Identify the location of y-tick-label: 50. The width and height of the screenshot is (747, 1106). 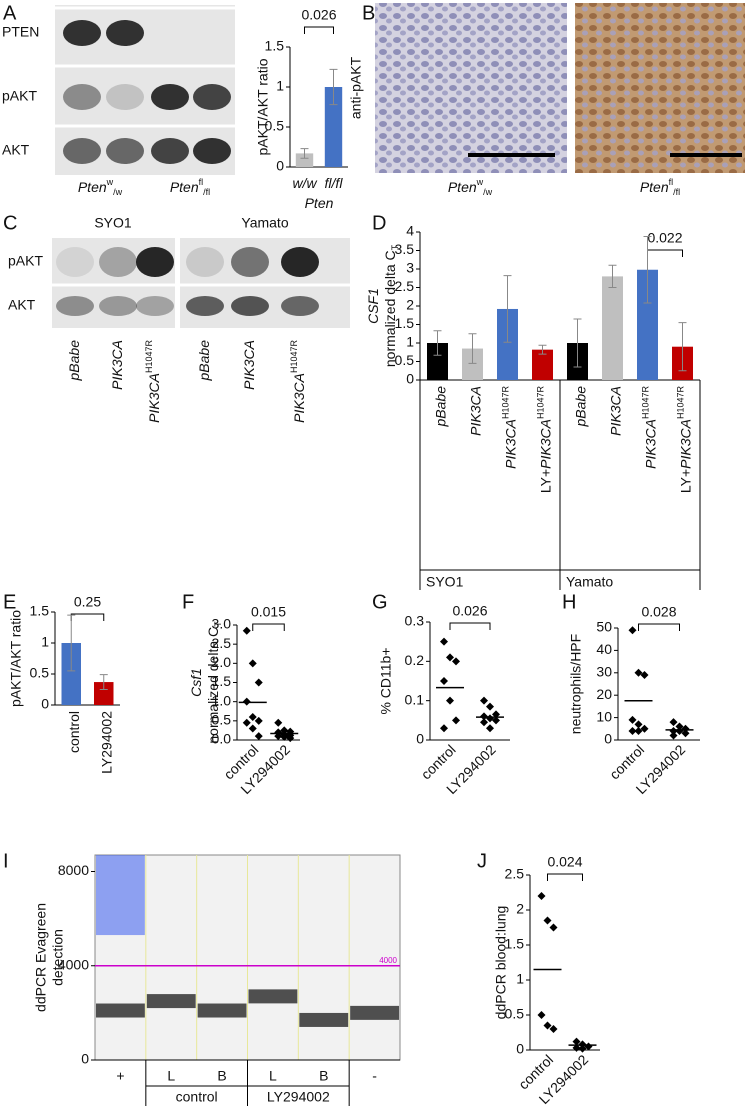
(604, 627).